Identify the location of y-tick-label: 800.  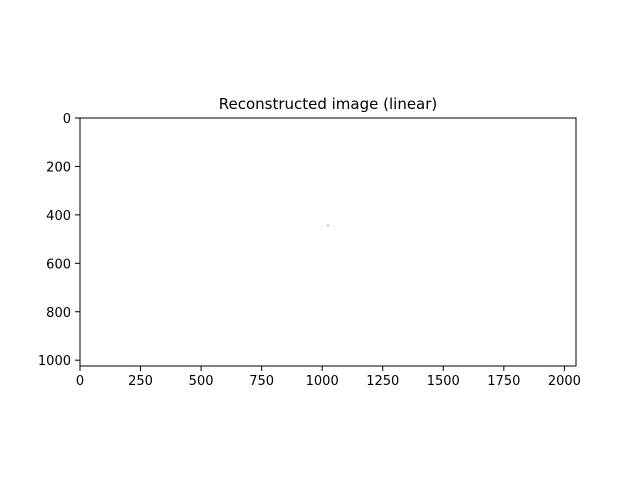
(58, 313).